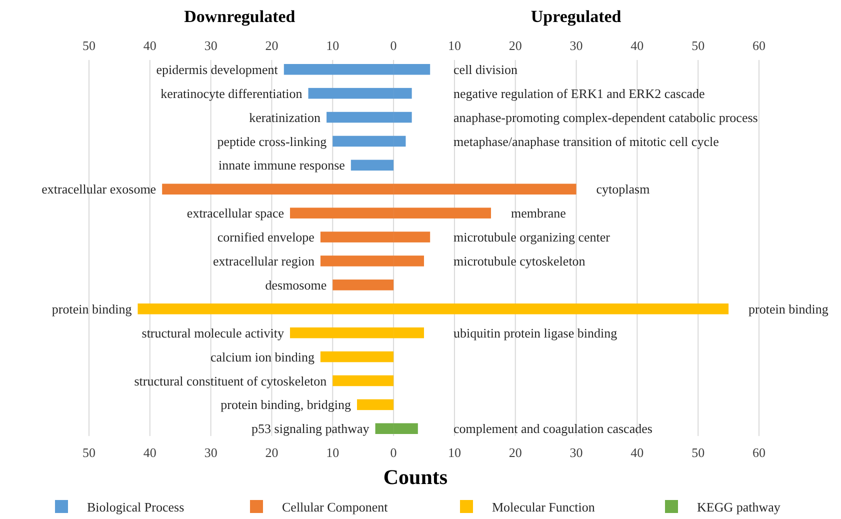 The height and width of the screenshot is (519, 841). Describe the element at coordinates (262, 356) in the screenshot. I see `y-tick-label: calcium ion binding` at that location.